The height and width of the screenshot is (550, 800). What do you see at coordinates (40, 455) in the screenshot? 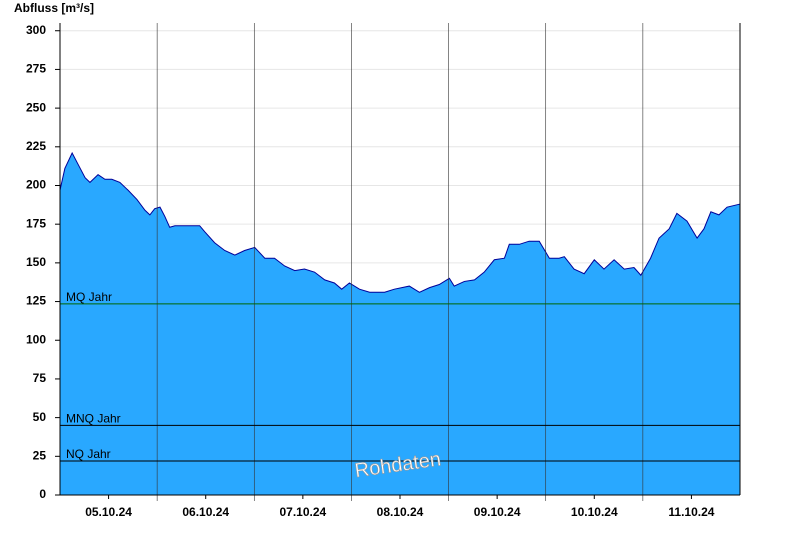
I see `y-tick-label: 25` at bounding box center [40, 455].